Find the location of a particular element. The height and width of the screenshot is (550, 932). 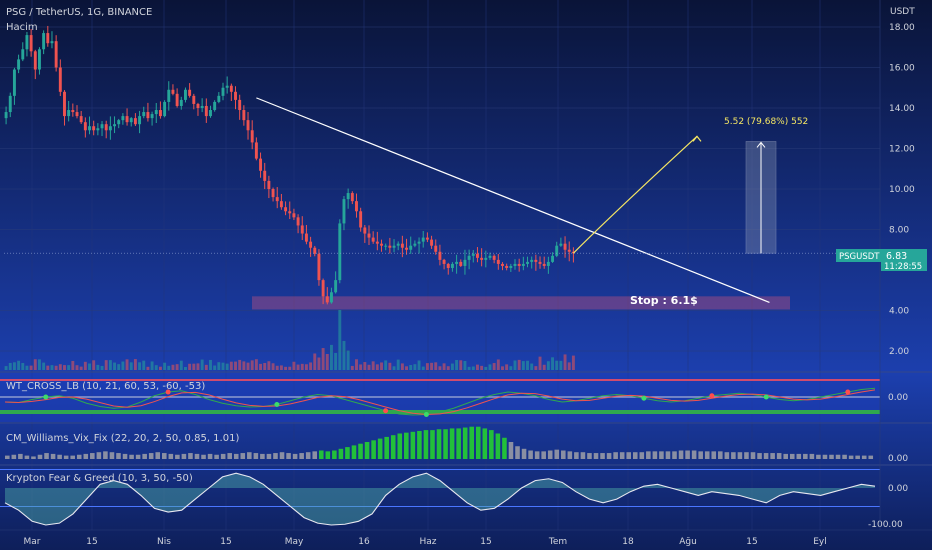

wt-cross-title: WT_CROSS_LB (10, 21, 60, 53, -60, -53) is located at coordinates (105, 386).